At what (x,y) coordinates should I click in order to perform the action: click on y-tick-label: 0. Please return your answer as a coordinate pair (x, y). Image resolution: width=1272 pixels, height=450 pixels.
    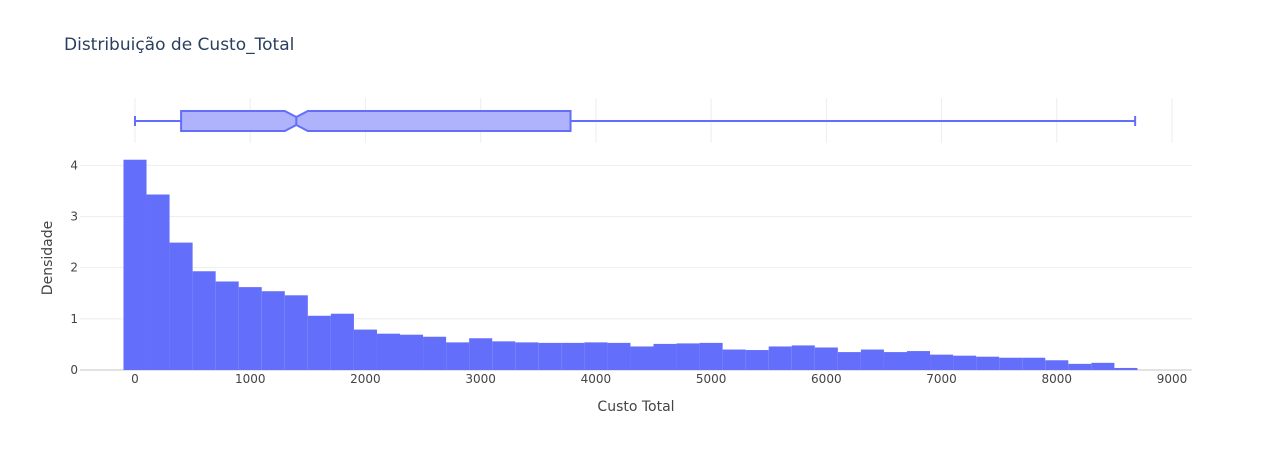
    Looking at the image, I should click on (74, 370).